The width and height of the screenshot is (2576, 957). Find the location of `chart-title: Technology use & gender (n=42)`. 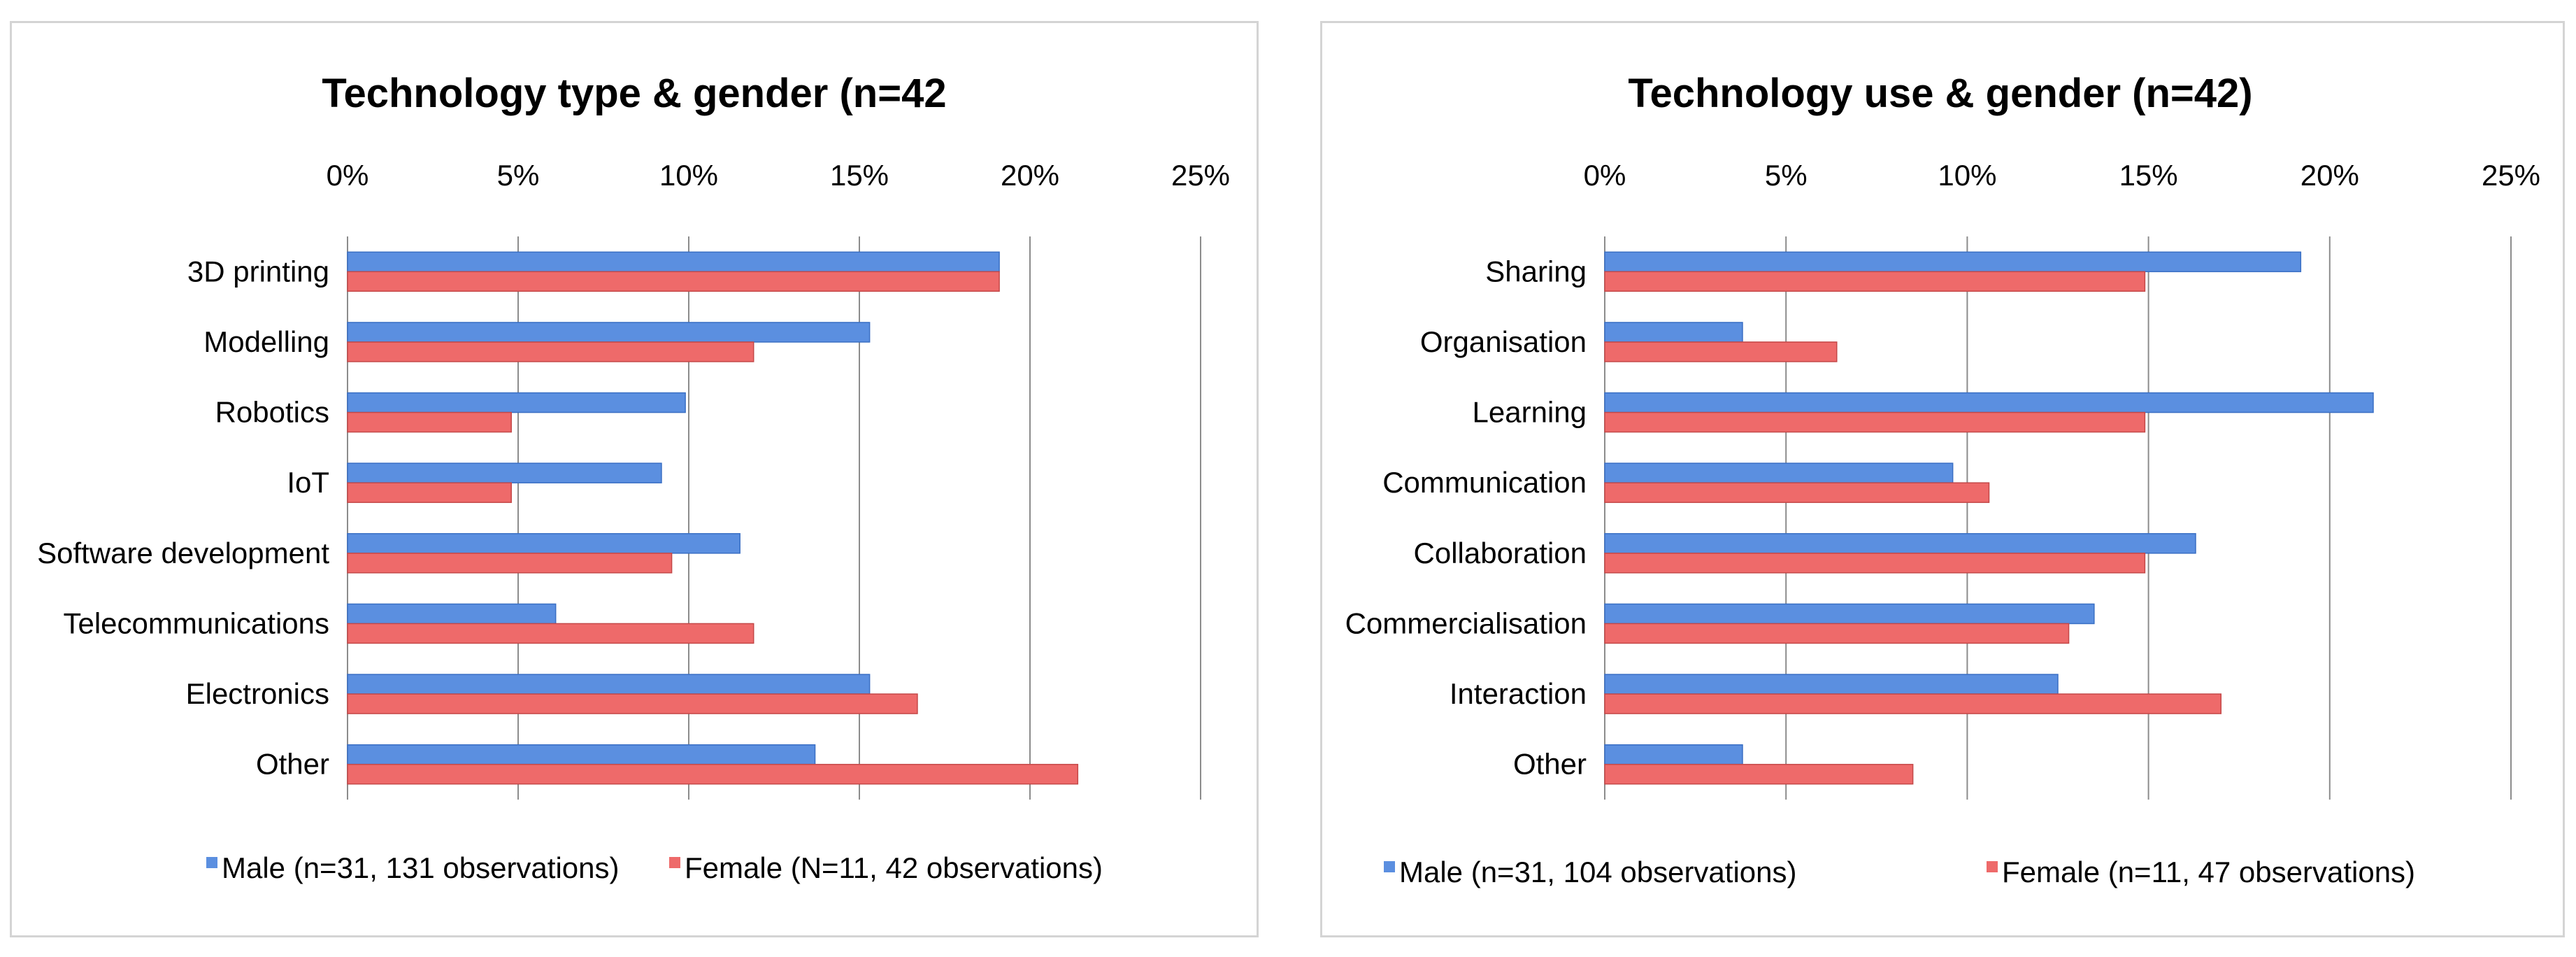

chart-title: Technology use & gender (n=42) is located at coordinates (1940, 93).